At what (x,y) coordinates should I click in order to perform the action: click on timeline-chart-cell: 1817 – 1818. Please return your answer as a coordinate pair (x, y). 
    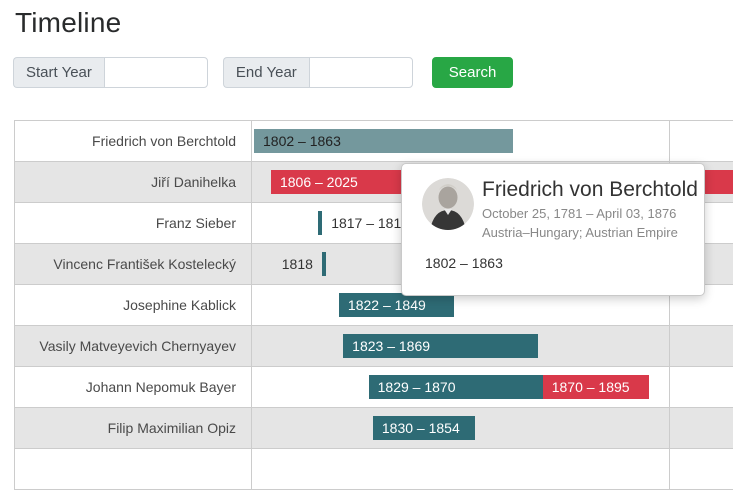
    Looking at the image, I should click on (460, 223).